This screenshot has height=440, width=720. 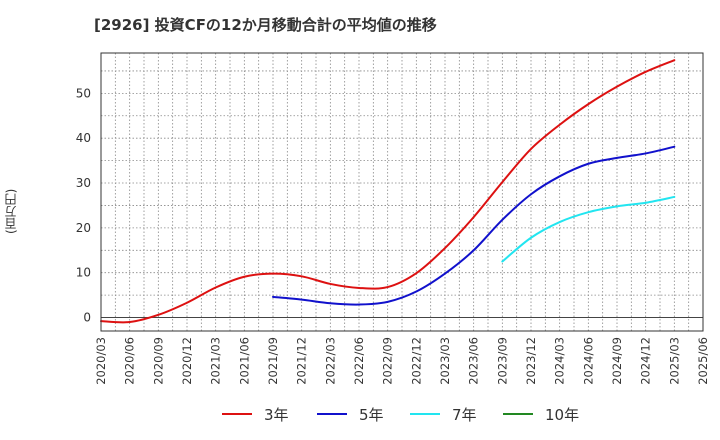 I want to click on x-tick-label: 2024/09, so click(x=617, y=361).